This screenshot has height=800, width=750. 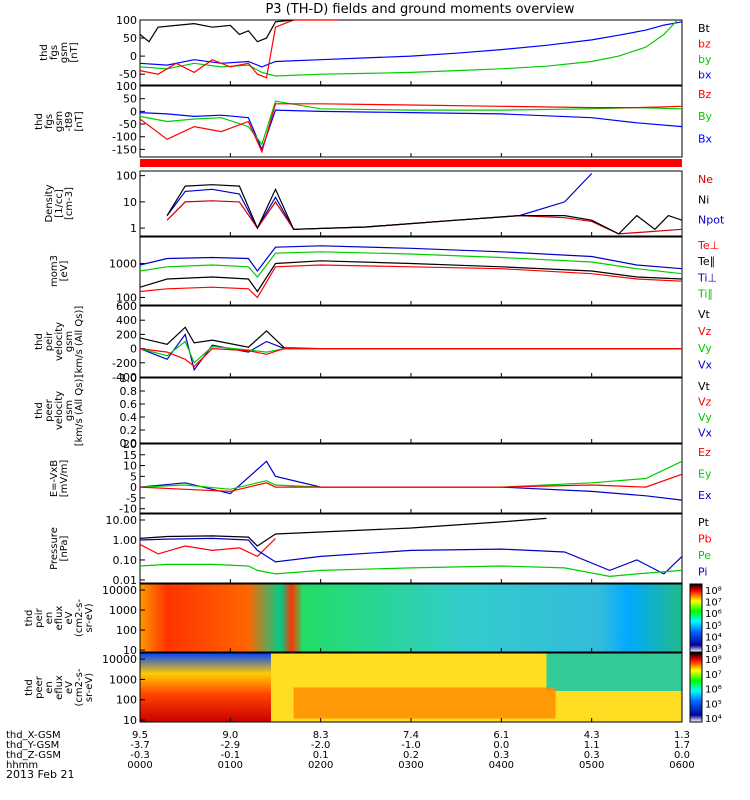 I want to click on axis-value: 9.0, so click(x=230, y=735).